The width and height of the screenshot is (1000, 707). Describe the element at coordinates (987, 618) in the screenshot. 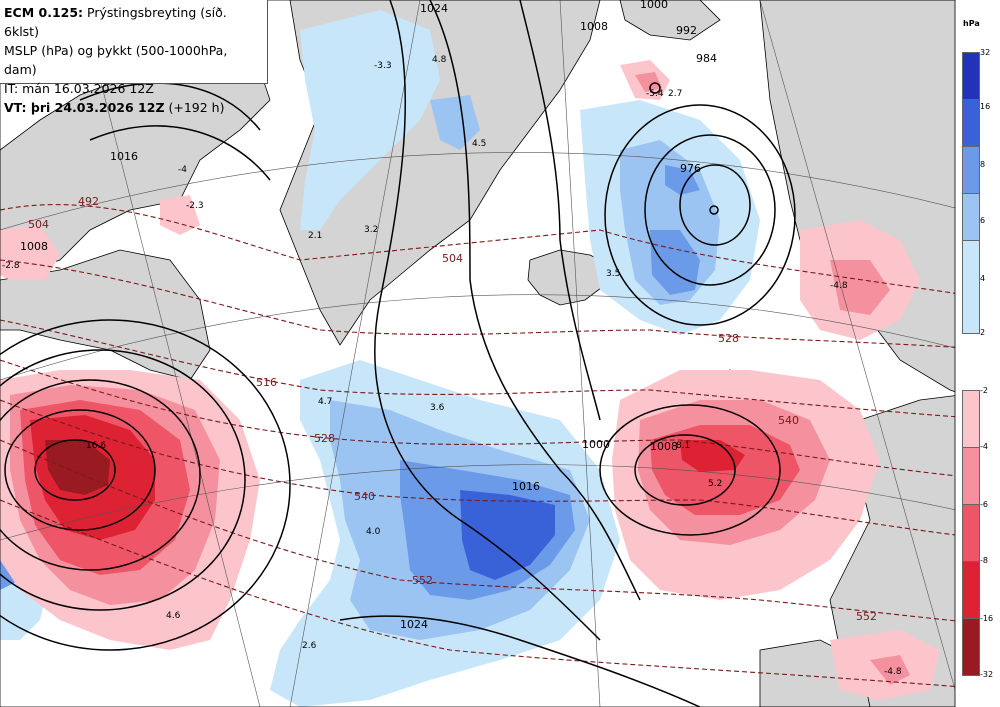

I see `colorbar-tick: -16` at that location.